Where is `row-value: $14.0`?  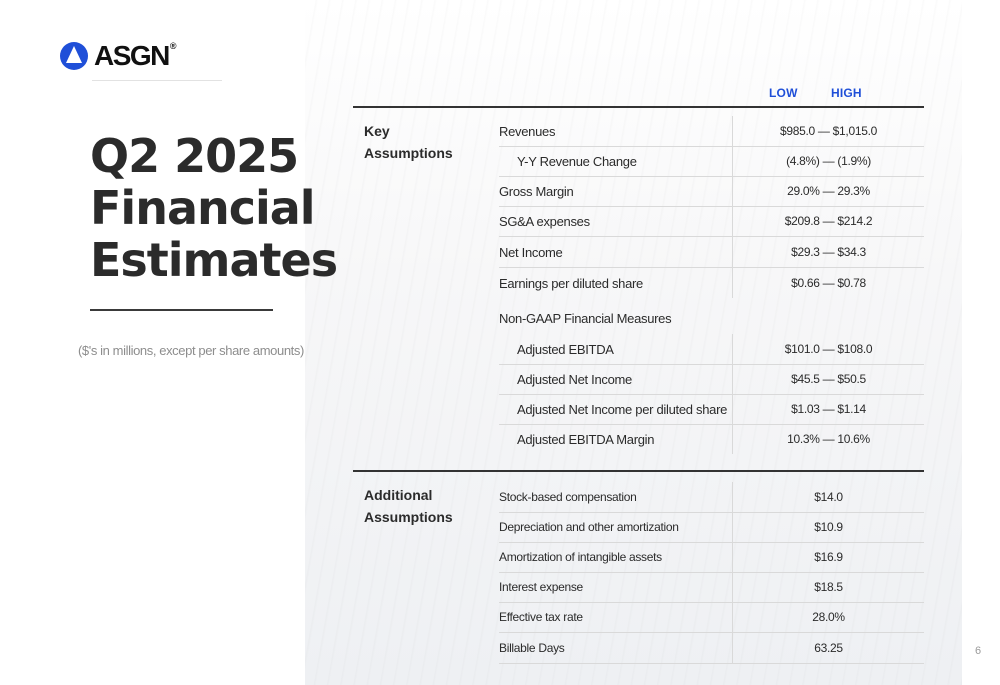 row-value: $14.0 is located at coordinates (828, 497).